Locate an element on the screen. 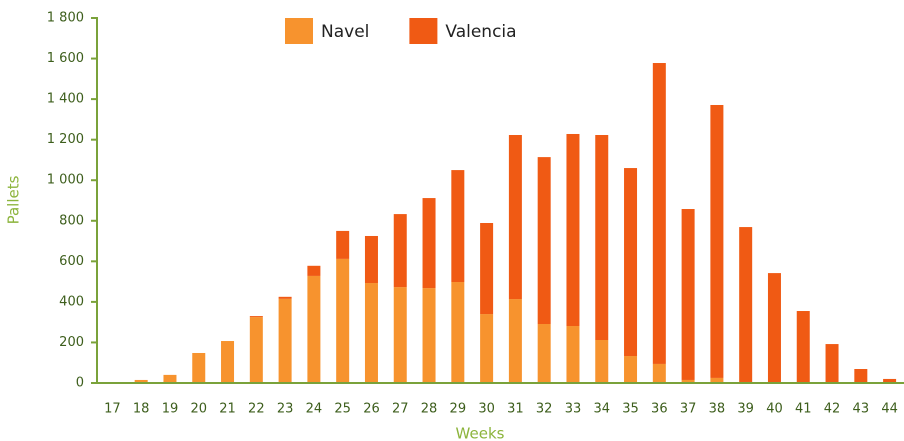 The height and width of the screenshot is (441, 904). x-tick-label: 32 is located at coordinates (544, 409).